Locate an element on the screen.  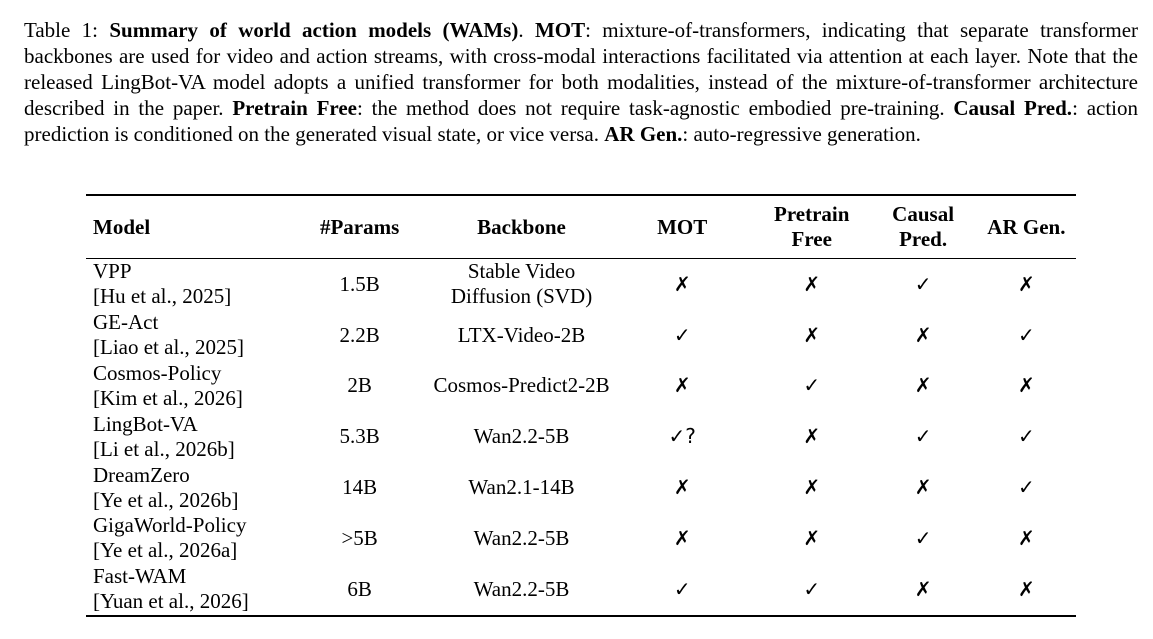
model-name: DreamZero is located at coordinates (141, 474).